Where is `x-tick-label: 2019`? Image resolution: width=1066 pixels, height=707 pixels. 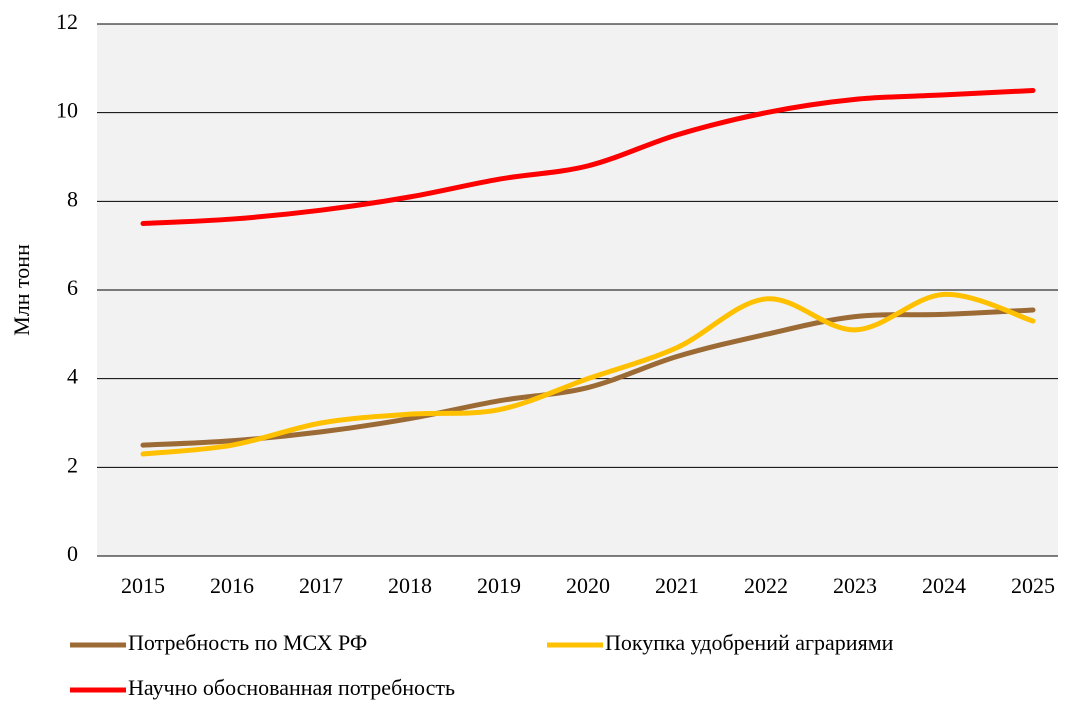 x-tick-label: 2019 is located at coordinates (499, 585).